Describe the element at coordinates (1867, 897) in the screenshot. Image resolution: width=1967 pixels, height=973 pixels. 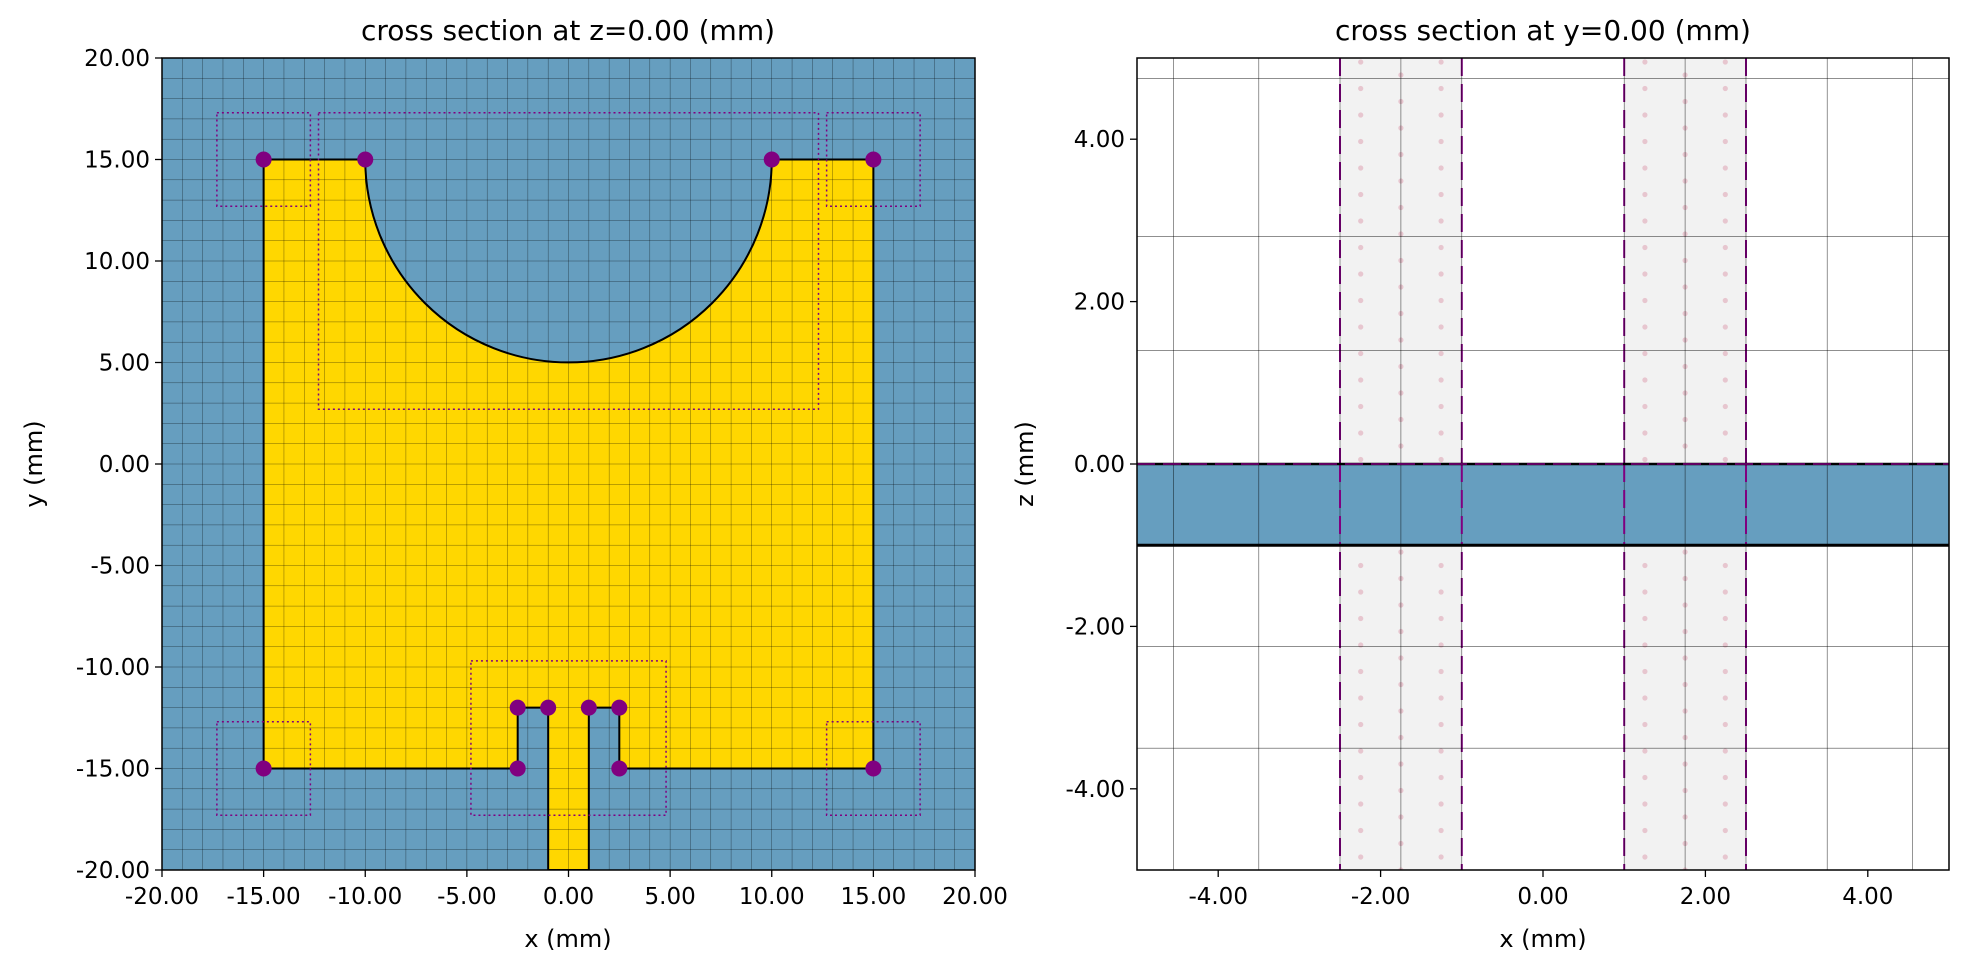
I see `x-tick-label: 4.00` at that location.